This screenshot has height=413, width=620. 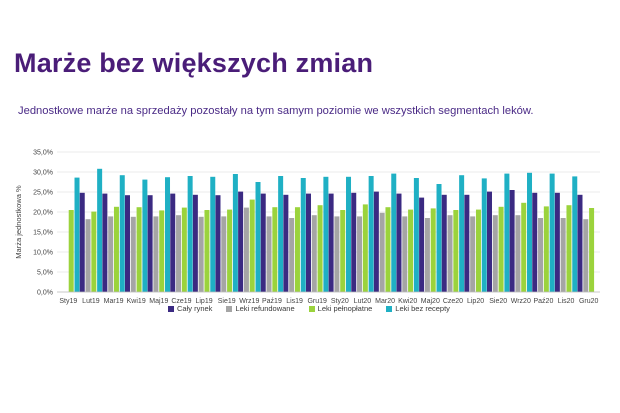 I want to click on x-tick-label: Lis19, so click(x=294, y=301).